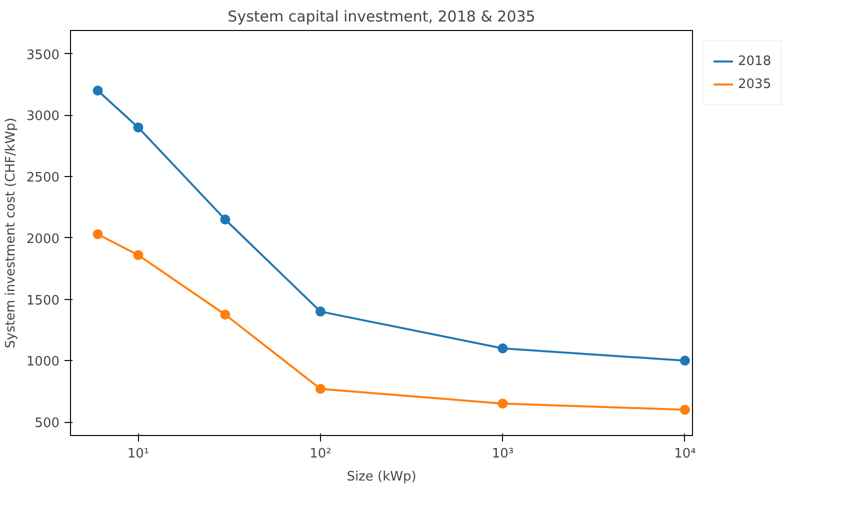 Image resolution: width=862 pixels, height=510 pixels. Describe the element at coordinates (47, 423) in the screenshot. I see `y-tick-label: 500` at that location.